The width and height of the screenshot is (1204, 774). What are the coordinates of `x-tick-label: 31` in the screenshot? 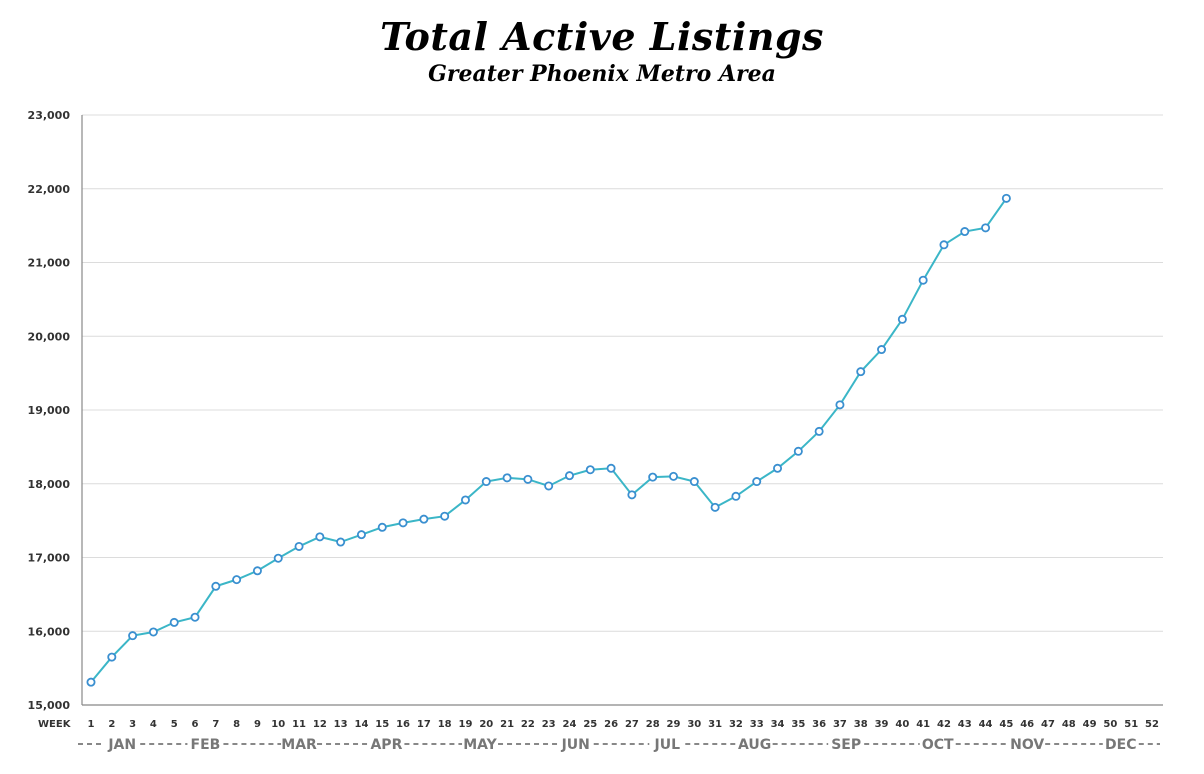 It's located at (715, 724).